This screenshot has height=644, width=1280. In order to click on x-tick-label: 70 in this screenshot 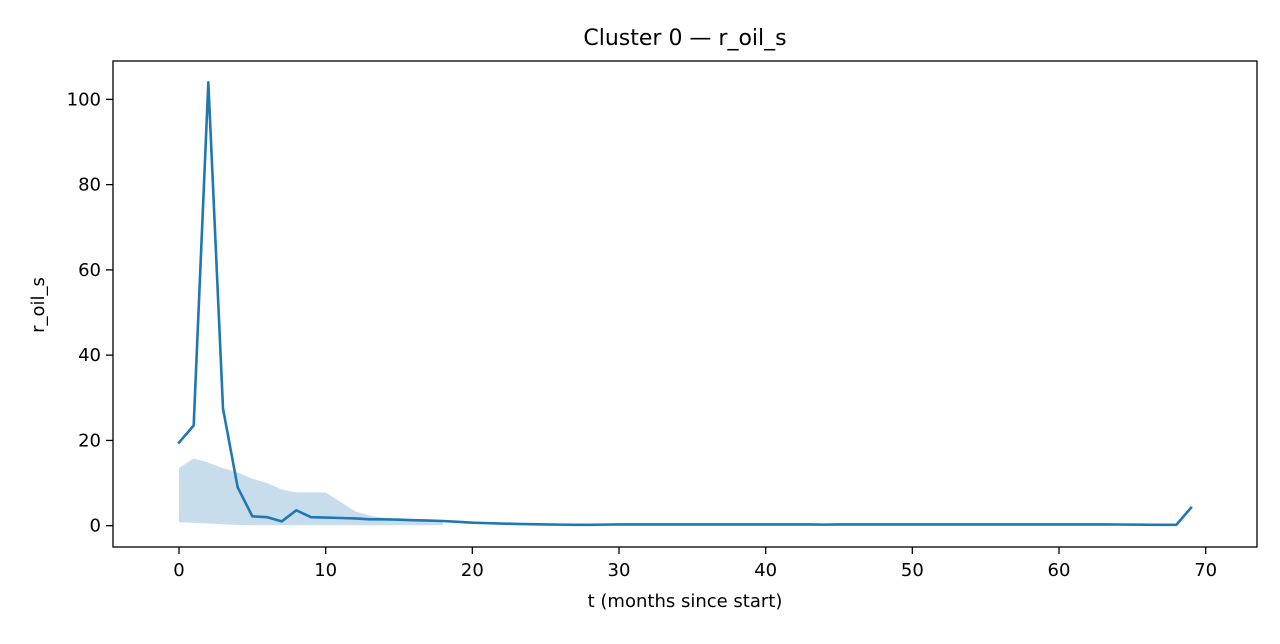, I will do `click(1205, 570)`.